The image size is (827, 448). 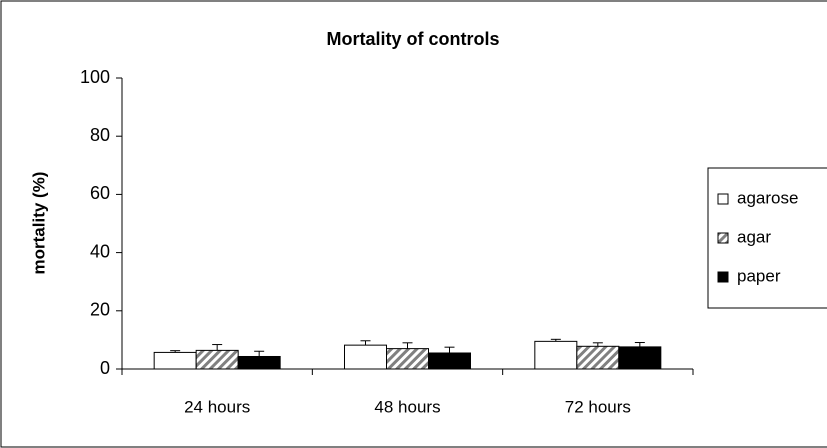 What do you see at coordinates (767, 197) in the screenshot?
I see `legend-label: agarose` at bounding box center [767, 197].